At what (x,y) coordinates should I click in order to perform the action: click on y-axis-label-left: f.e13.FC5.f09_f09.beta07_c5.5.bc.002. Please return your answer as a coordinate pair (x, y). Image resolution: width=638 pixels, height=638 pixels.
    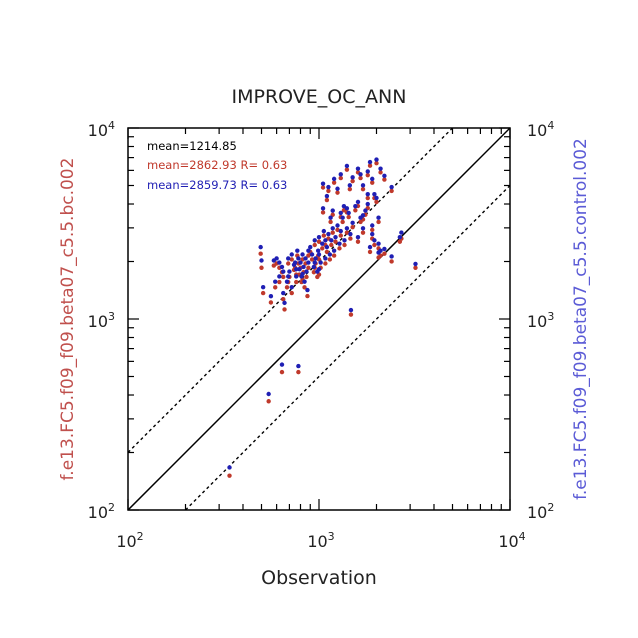
    Looking at the image, I should click on (68, 319).